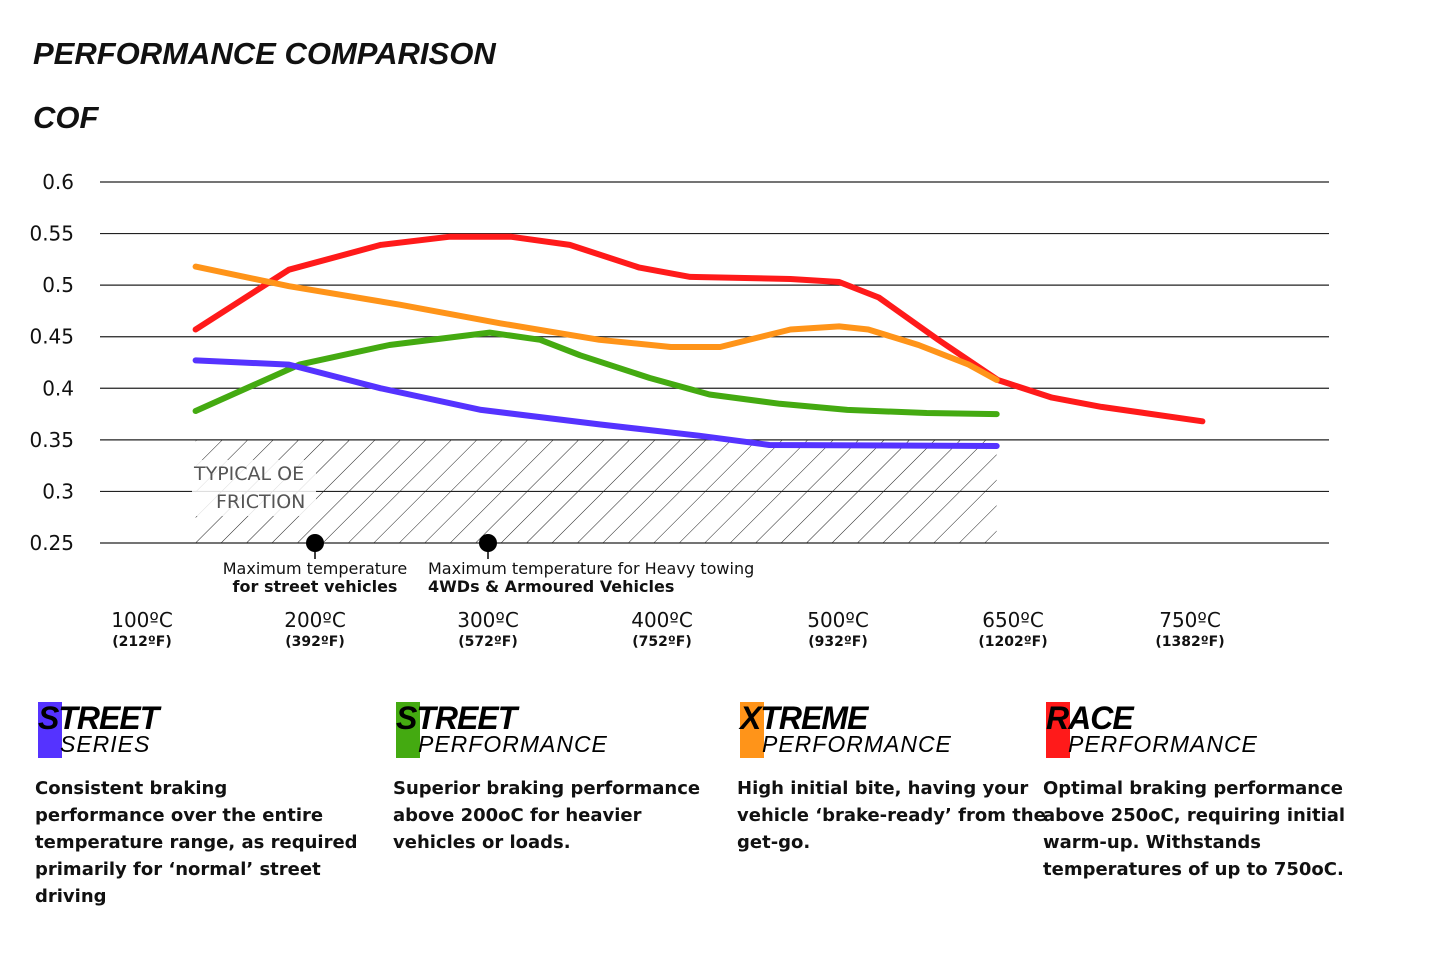 This screenshot has height=972, width=1445. What do you see at coordinates (314, 642) in the screenshot?
I see `x-tick-sublabel: (392ºF)` at bounding box center [314, 642].